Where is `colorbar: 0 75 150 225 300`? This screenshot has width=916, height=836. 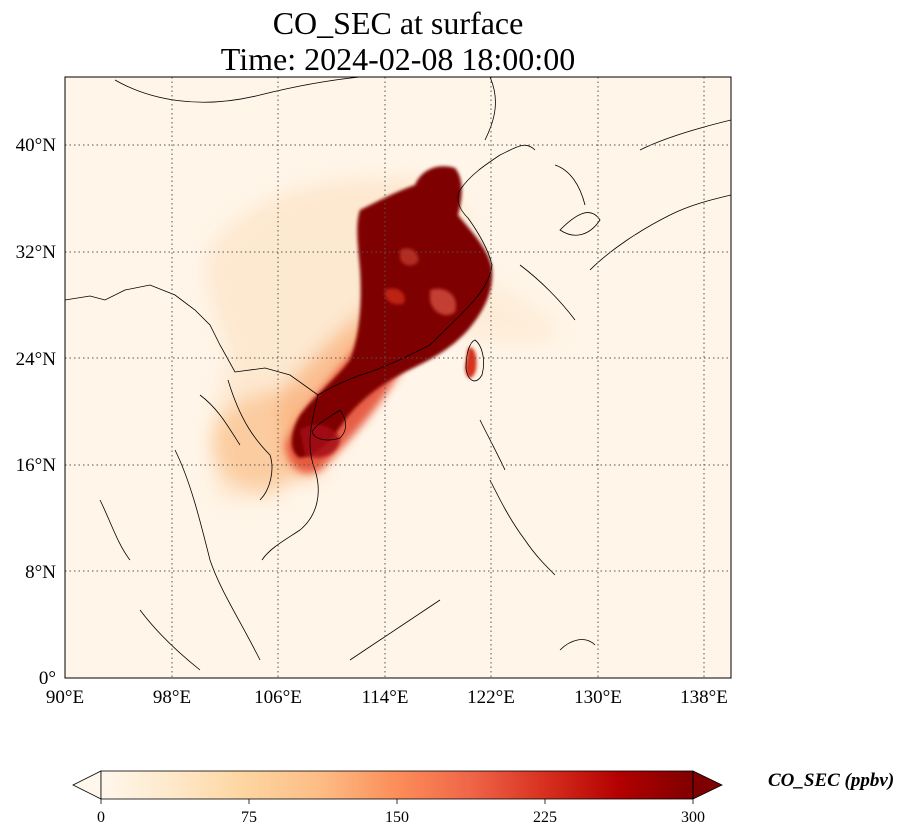
colorbar: 0 75 150 225 300 is located at coordinates (397, 798).